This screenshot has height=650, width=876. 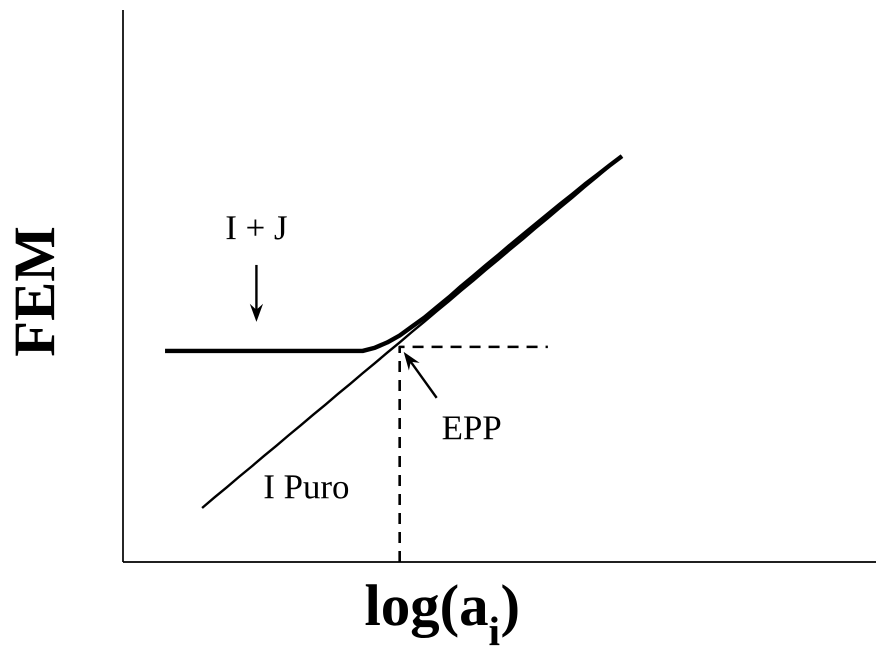 What do you see at coordinates (471, 428) in the screenshot?
I see `annotation: EPP` at bounding box center [471, 428].